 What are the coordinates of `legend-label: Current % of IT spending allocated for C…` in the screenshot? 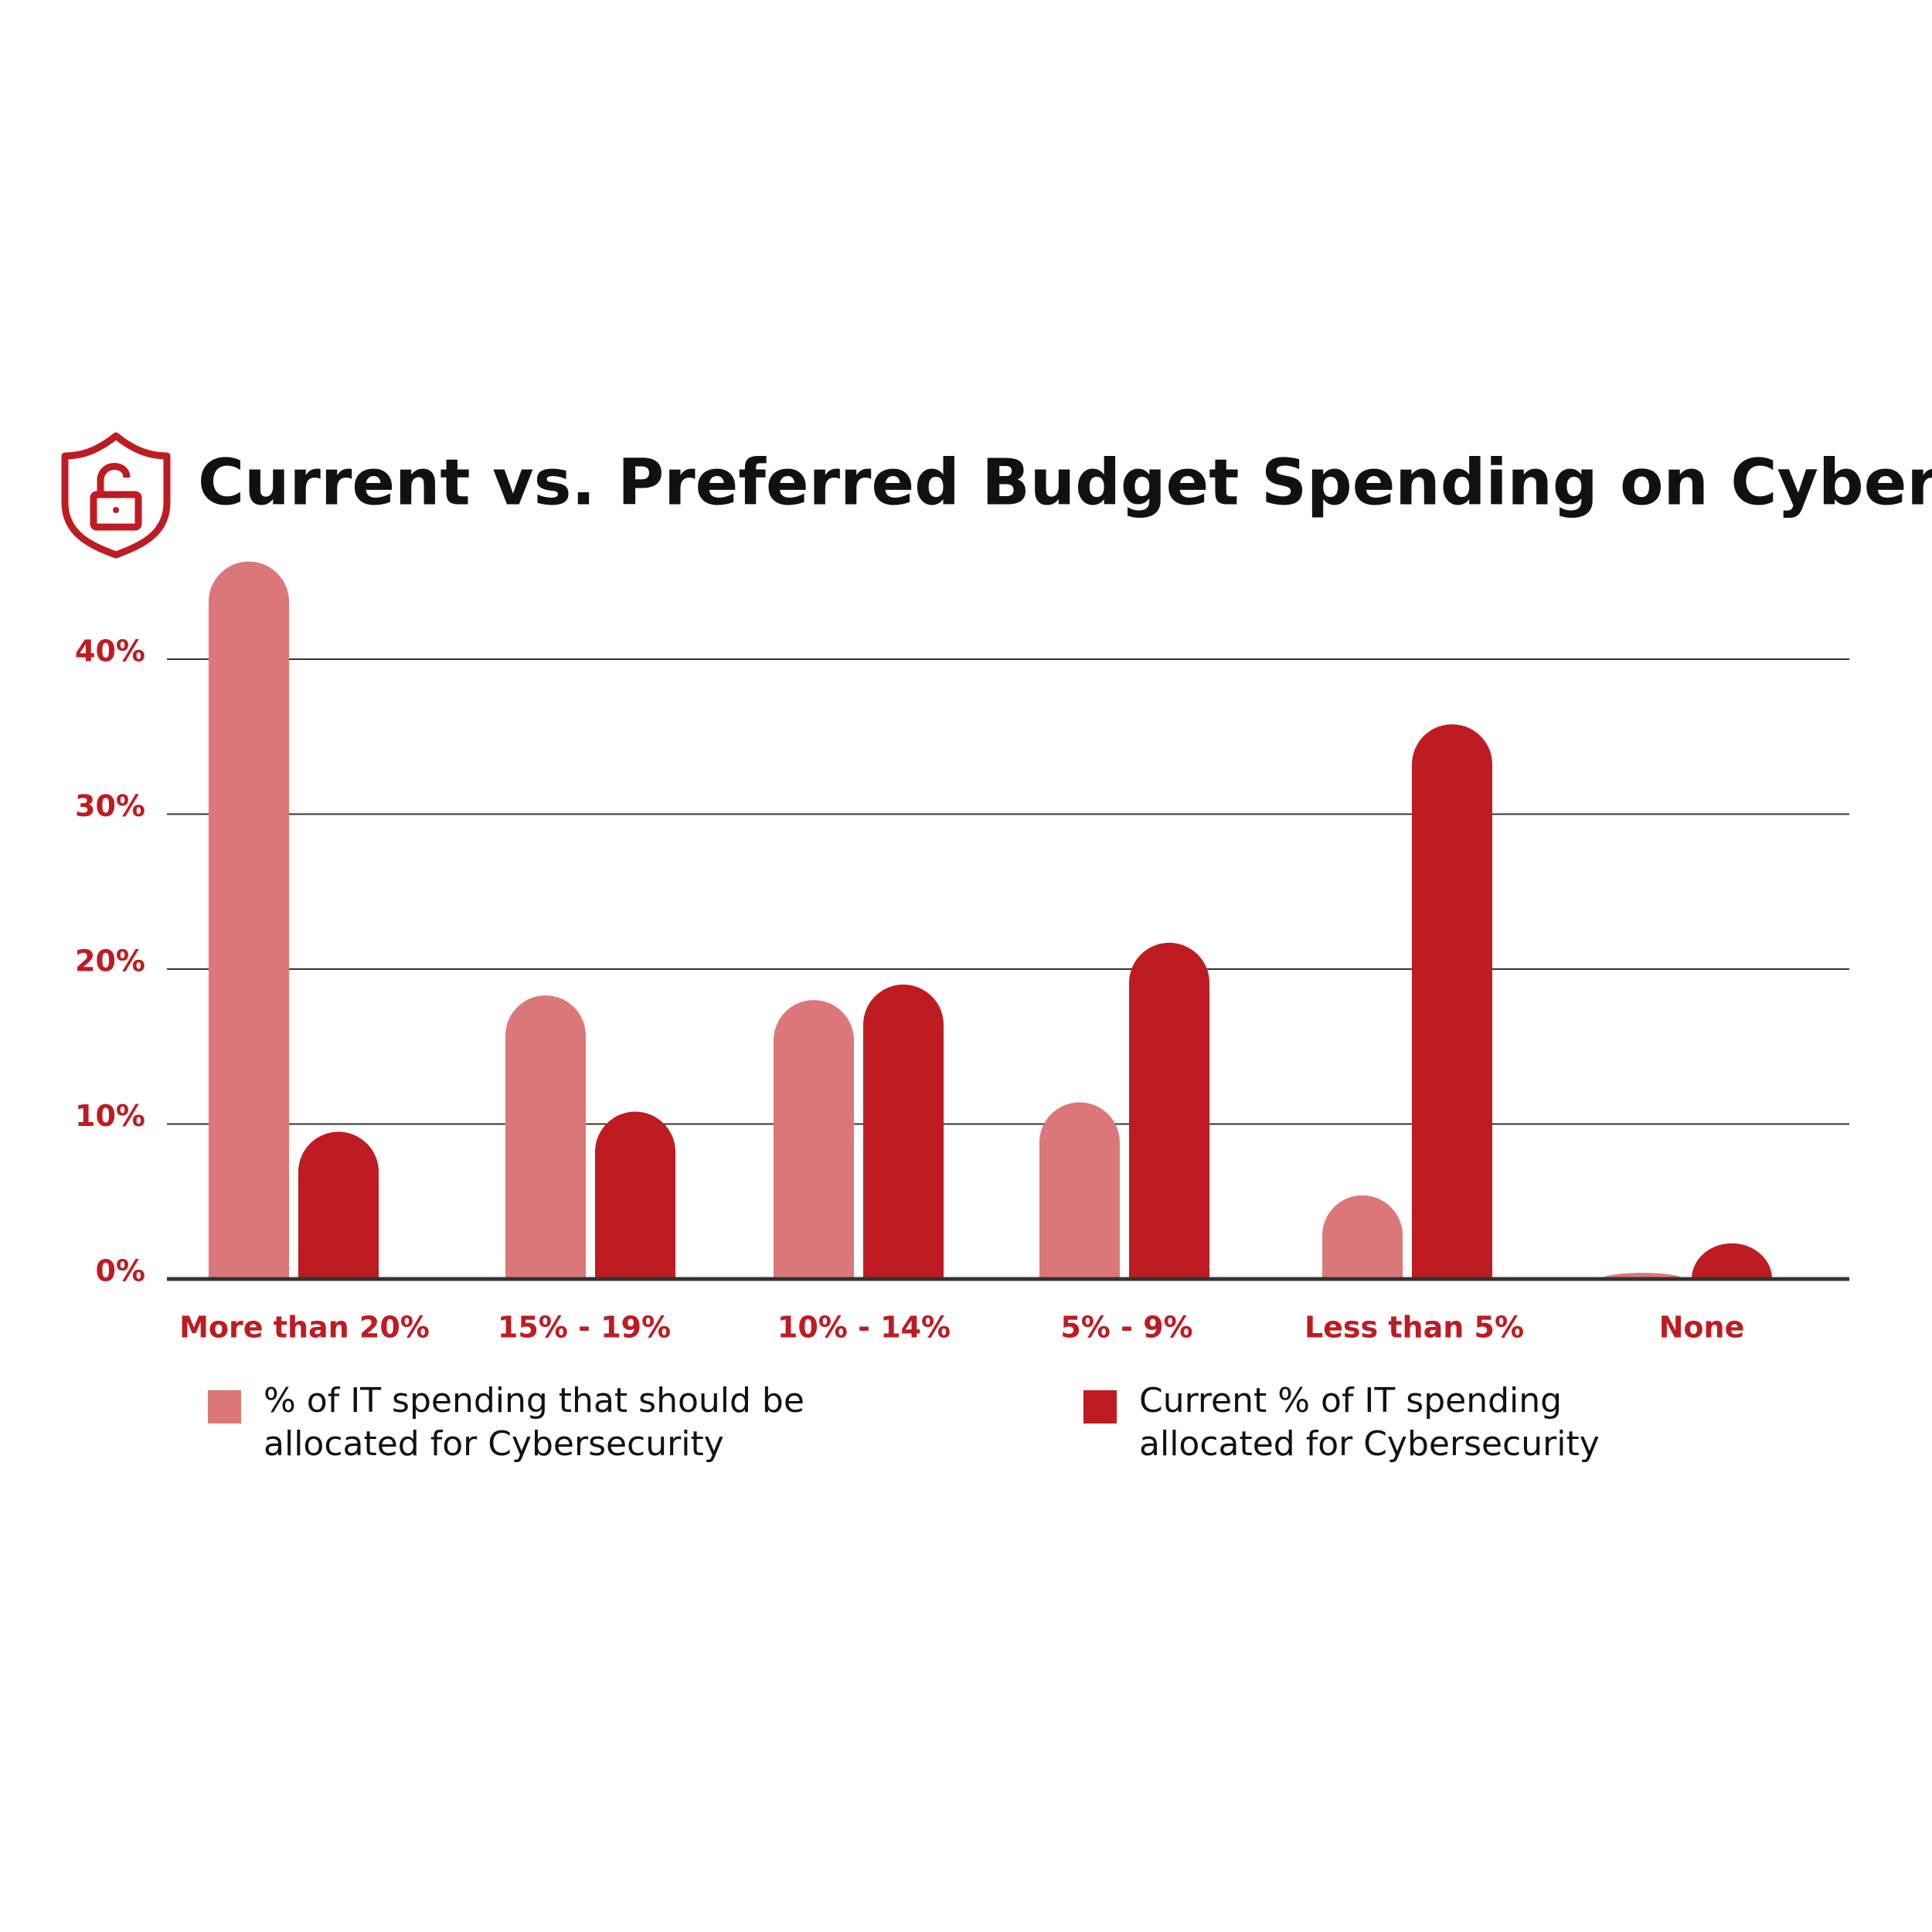 It's located at (1369, 1423).